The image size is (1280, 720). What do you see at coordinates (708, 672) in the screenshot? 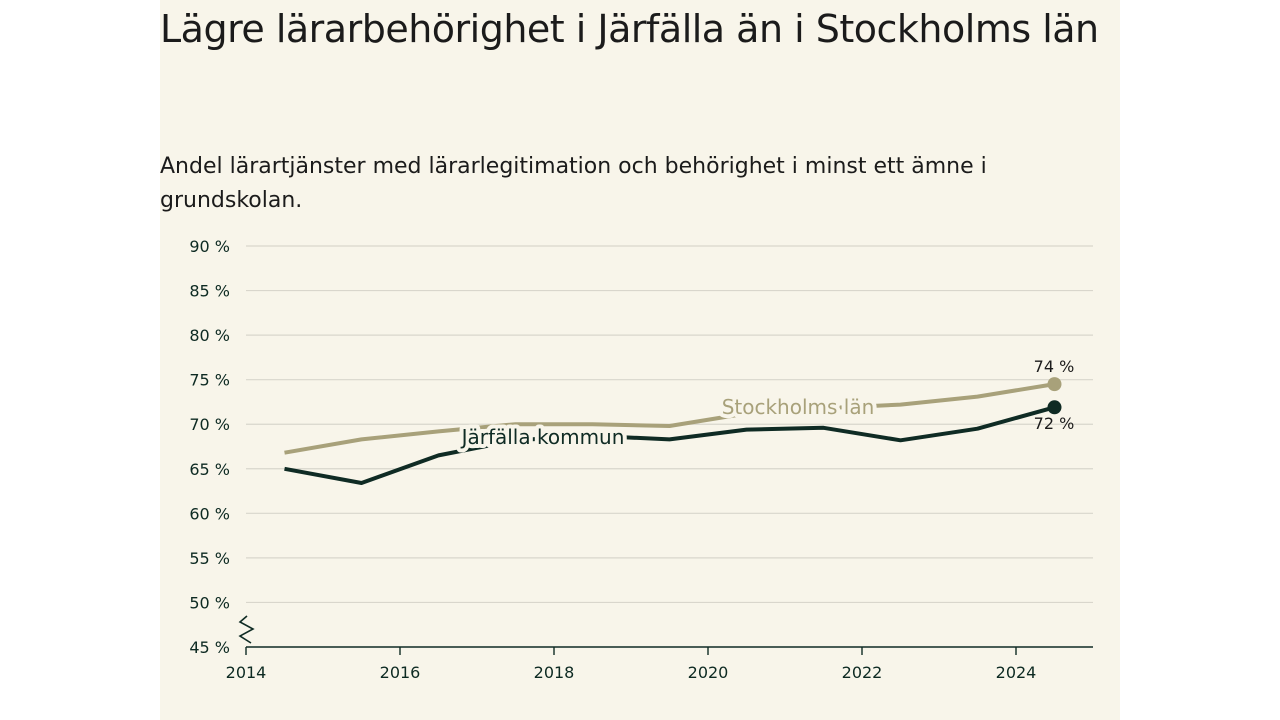
I see `x-tick-label-2020: 2020` at bounding box center [708, 672].